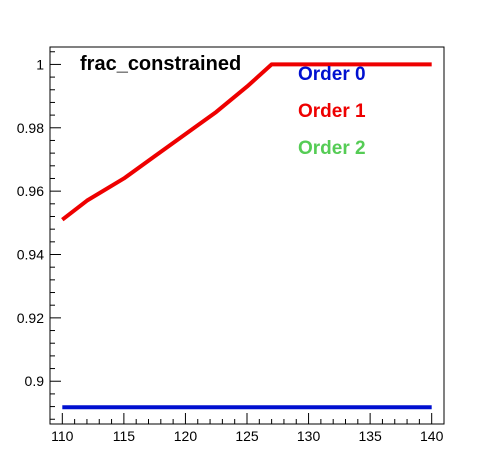  I want to click on legend-item-order-0: Order 0, so click(332, 74).